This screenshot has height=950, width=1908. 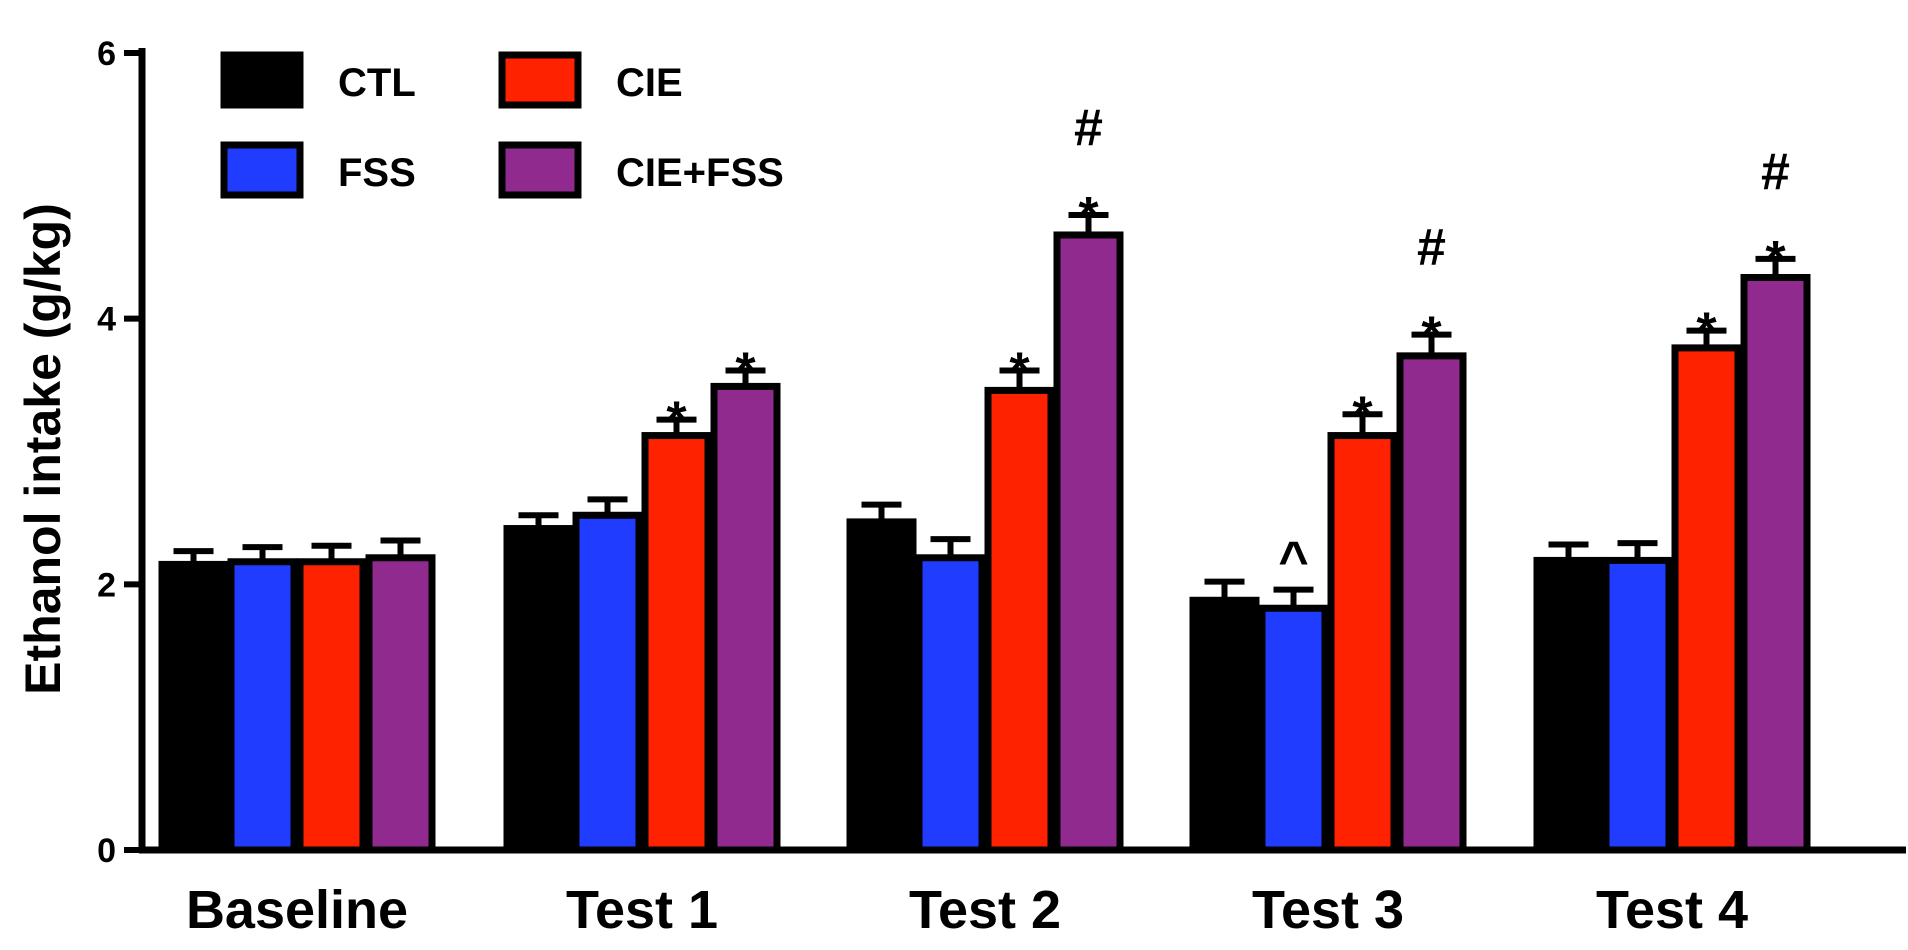 I want to click on x-category-label: Test 2, so click(x=985, y=910).